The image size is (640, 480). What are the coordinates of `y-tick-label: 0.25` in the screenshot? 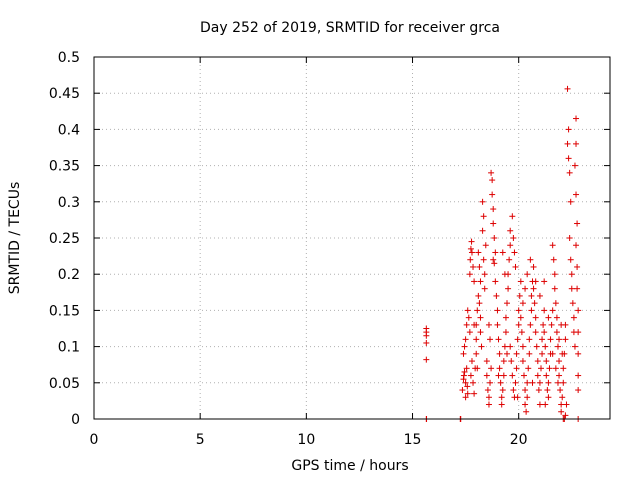 It's located at (64, 239).